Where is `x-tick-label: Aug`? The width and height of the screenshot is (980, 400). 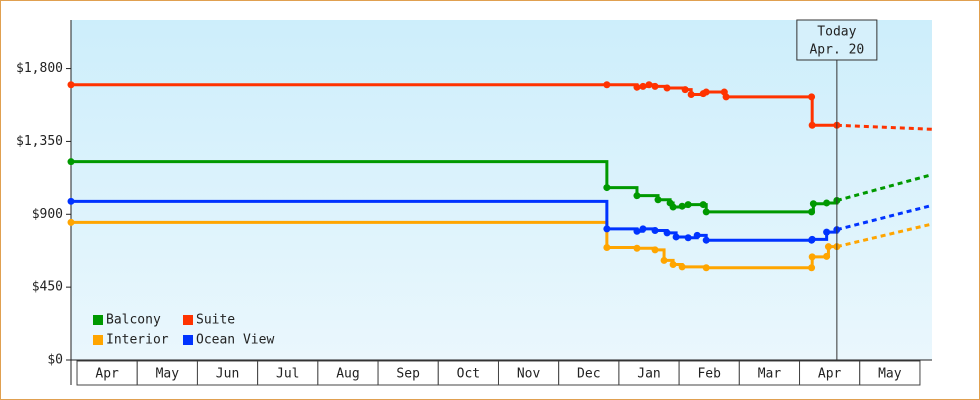 x-tick-label: Aug is located at coordinates (347, 374).